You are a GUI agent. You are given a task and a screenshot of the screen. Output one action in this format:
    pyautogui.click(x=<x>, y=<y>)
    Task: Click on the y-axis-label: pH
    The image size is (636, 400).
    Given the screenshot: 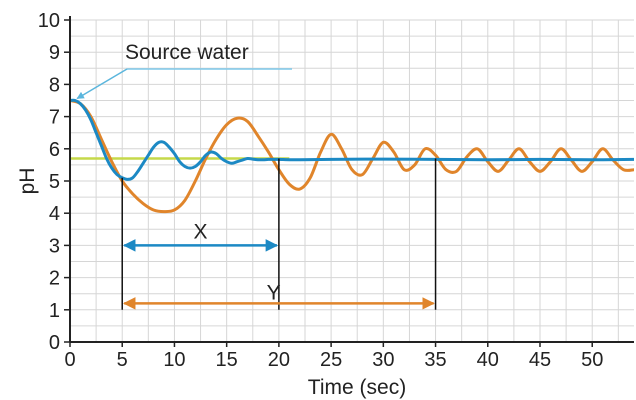 What is the action you would take?
    pyautogui.click(x=27, y=181)
    